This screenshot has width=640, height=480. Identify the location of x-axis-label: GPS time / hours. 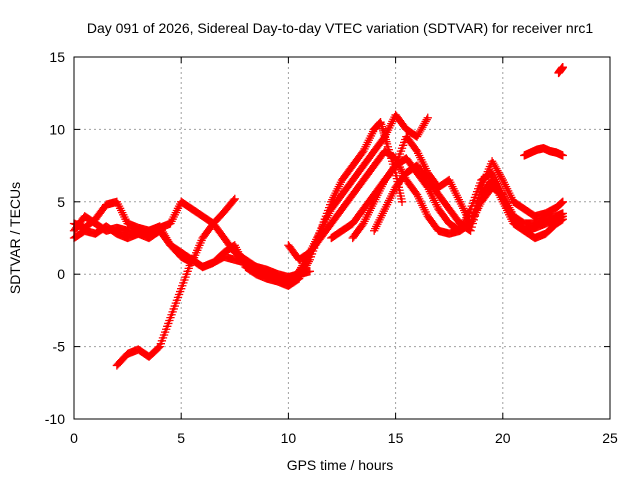
(340, 465).